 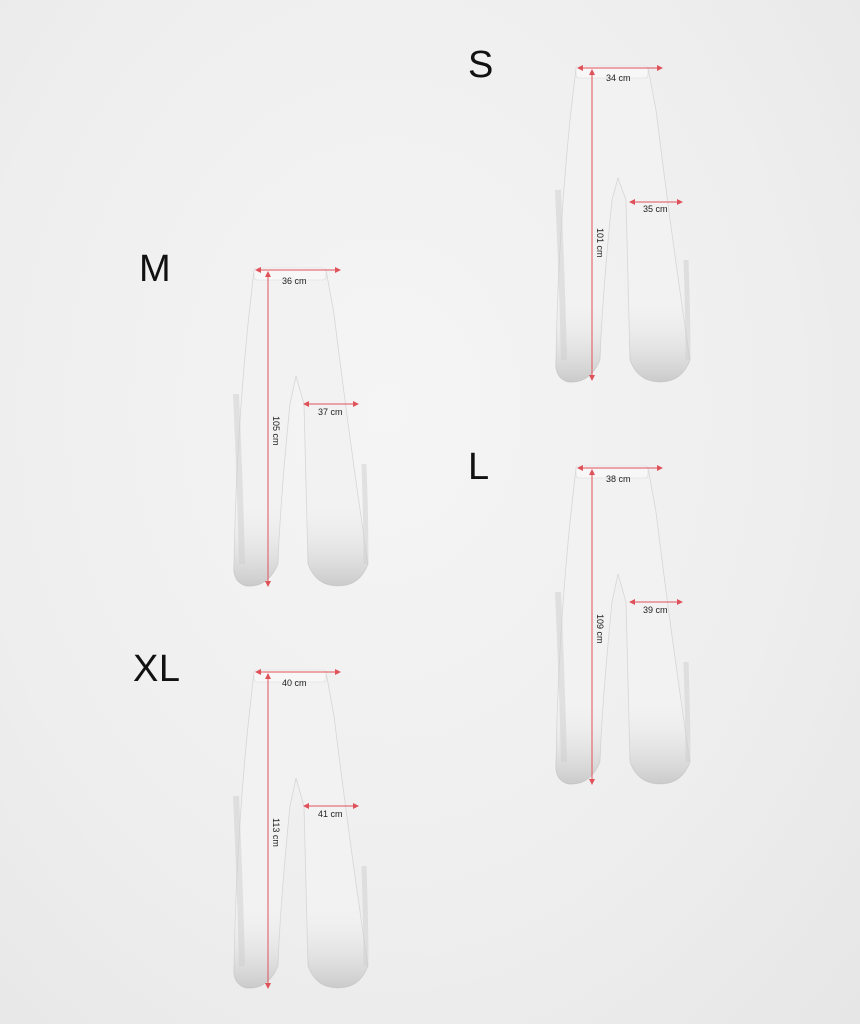 I want to click on pants-image-l: 38 cm 39 cm 109 cm, so click(x=623, y=625).